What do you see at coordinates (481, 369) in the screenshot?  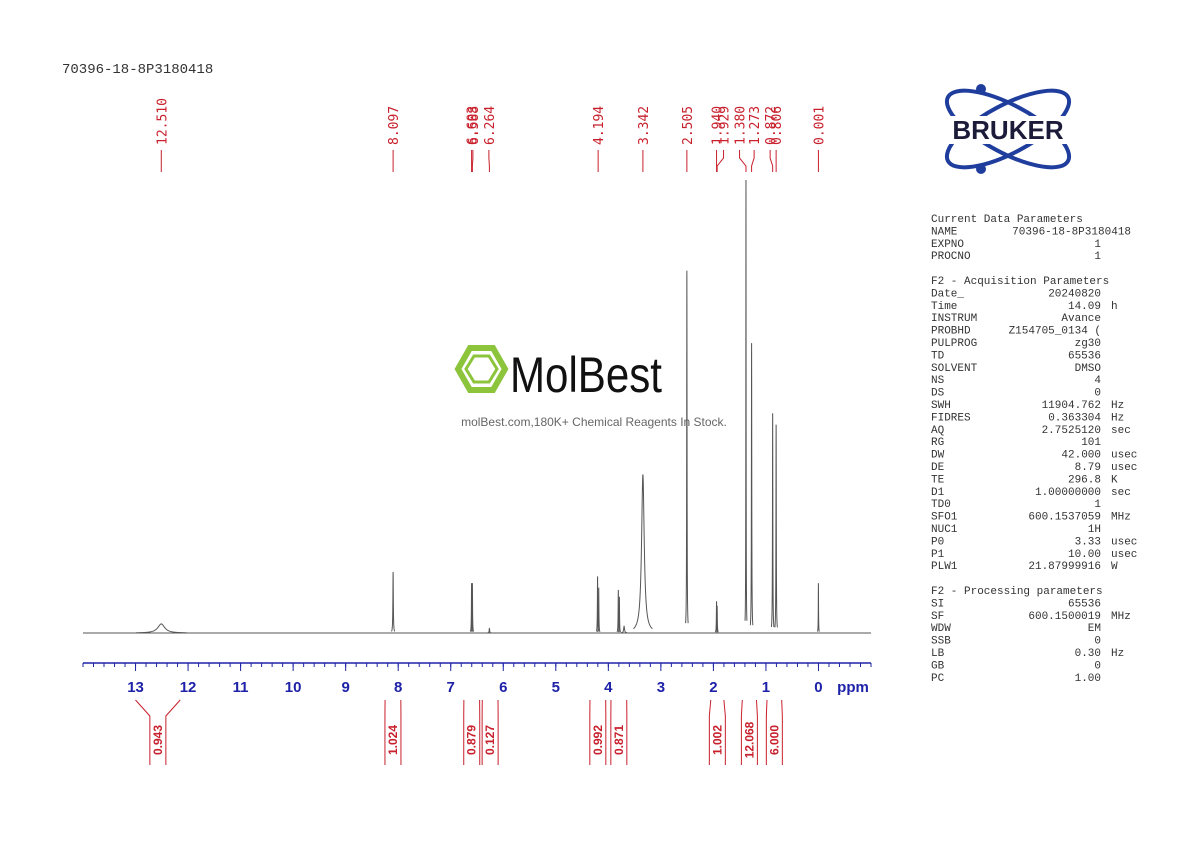 I see `watermark-icon` at bounding box center [481, 369].